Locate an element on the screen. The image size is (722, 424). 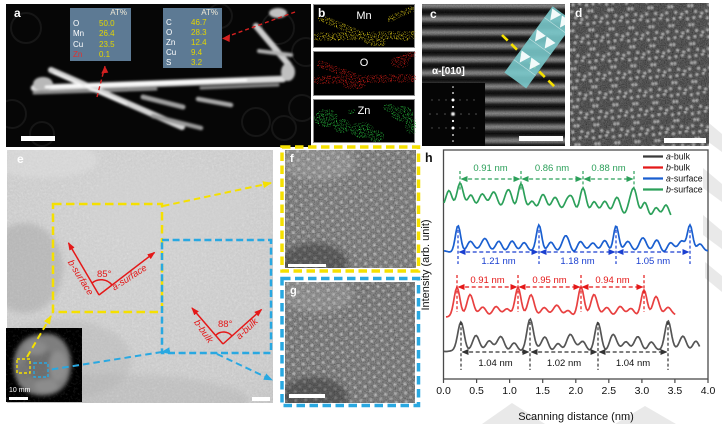
svg-text: 4.0 is located at coordinates (708, 391).